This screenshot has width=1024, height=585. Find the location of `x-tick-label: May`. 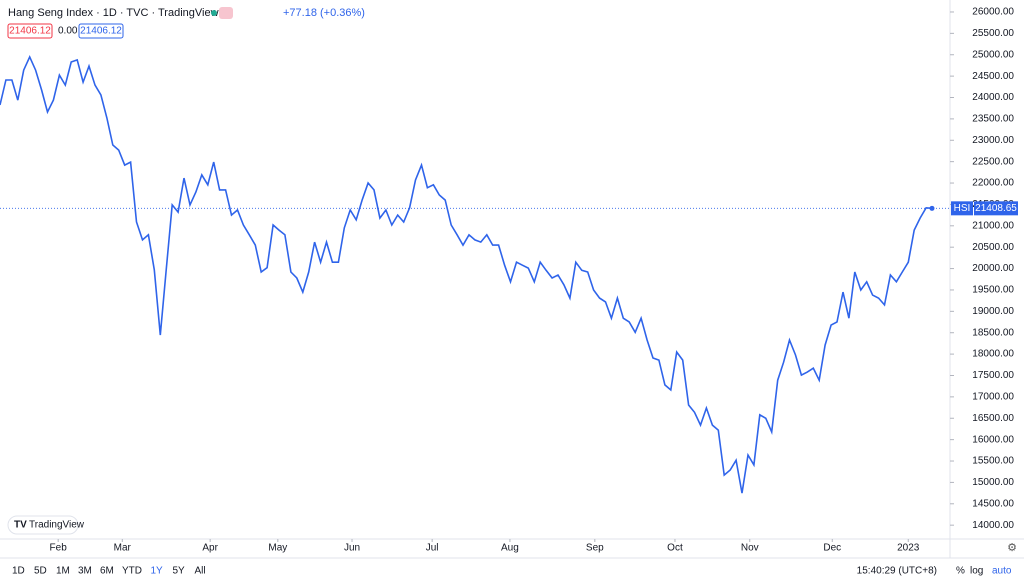

x-tick-label: May is located at coordinates (277, 548).